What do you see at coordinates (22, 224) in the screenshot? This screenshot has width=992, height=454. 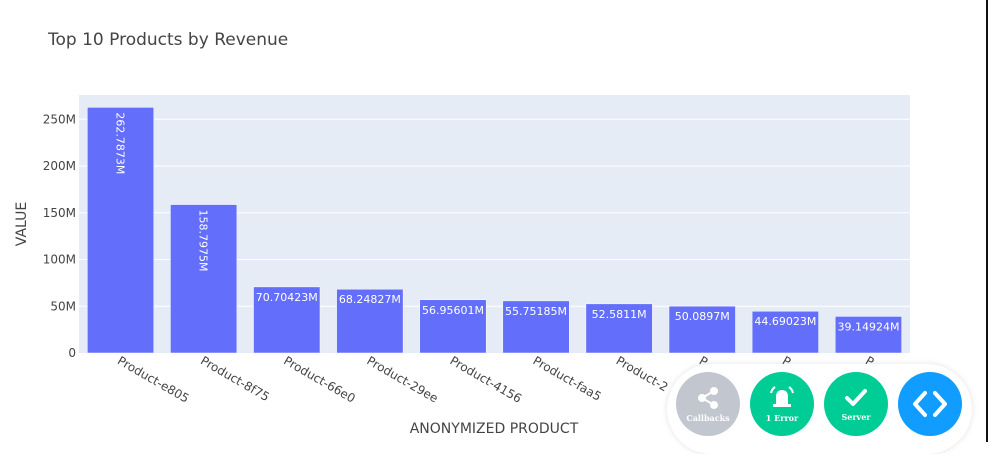 I see `y-axis-title: VALUE` at bounding box center [22, 224].